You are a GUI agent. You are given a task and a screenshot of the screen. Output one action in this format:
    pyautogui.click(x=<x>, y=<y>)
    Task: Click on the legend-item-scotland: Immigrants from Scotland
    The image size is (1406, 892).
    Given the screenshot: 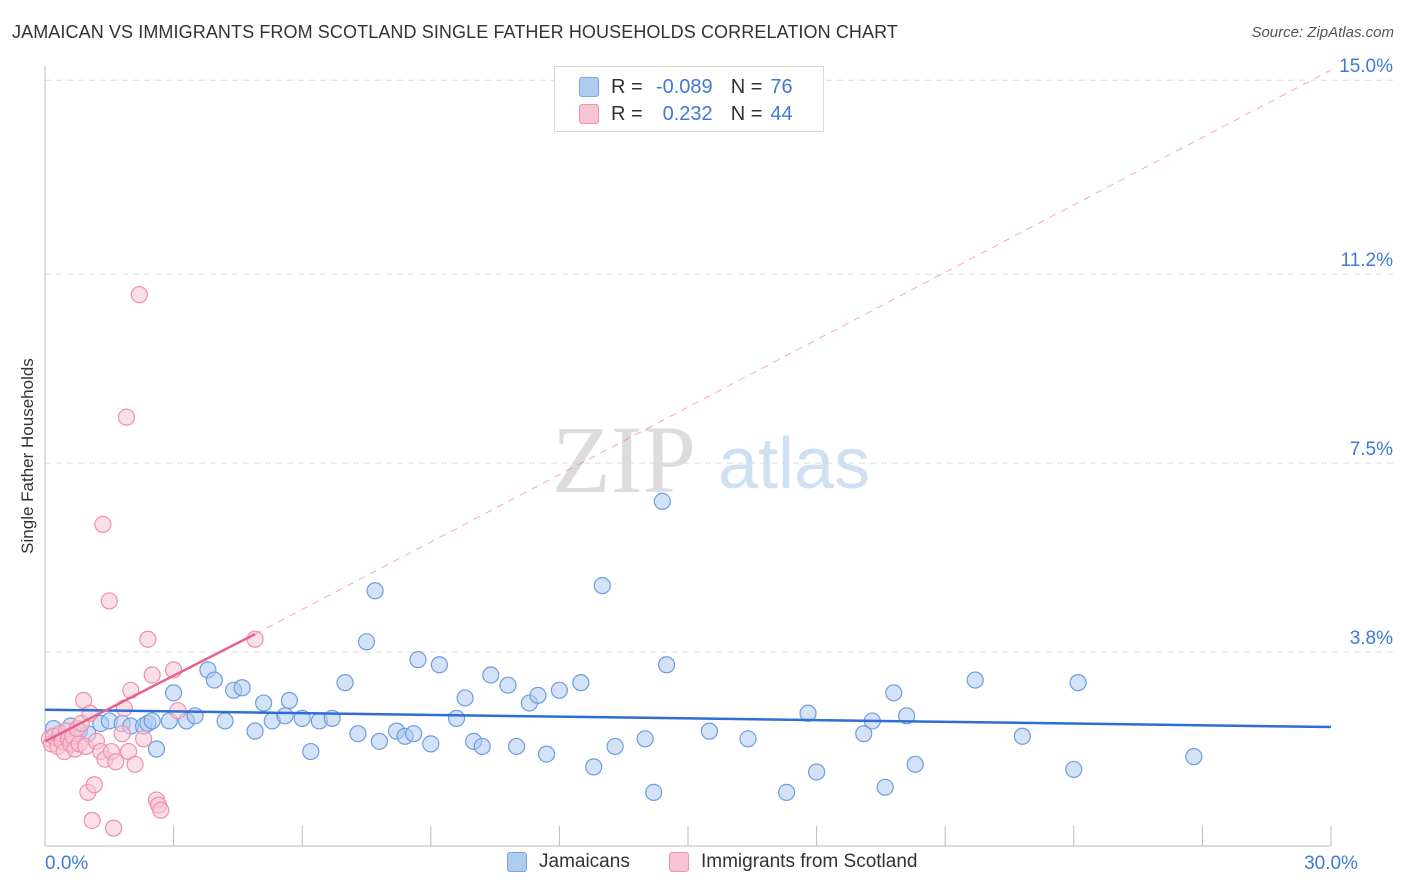 What is the action you would take?
    pyautogui.click(x=793, y=862)
    